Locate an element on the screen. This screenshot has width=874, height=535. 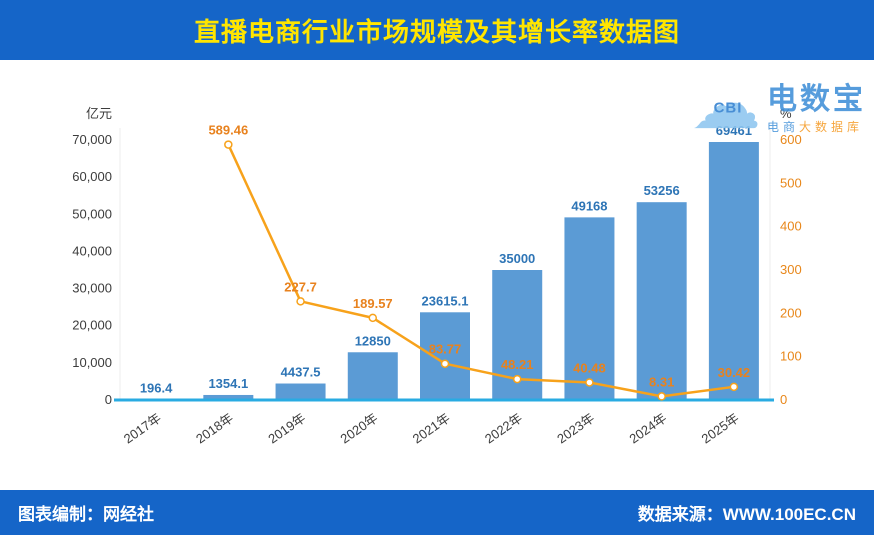
footer-credit: 图表编制：网经社 is located at coordinates (86, 514).